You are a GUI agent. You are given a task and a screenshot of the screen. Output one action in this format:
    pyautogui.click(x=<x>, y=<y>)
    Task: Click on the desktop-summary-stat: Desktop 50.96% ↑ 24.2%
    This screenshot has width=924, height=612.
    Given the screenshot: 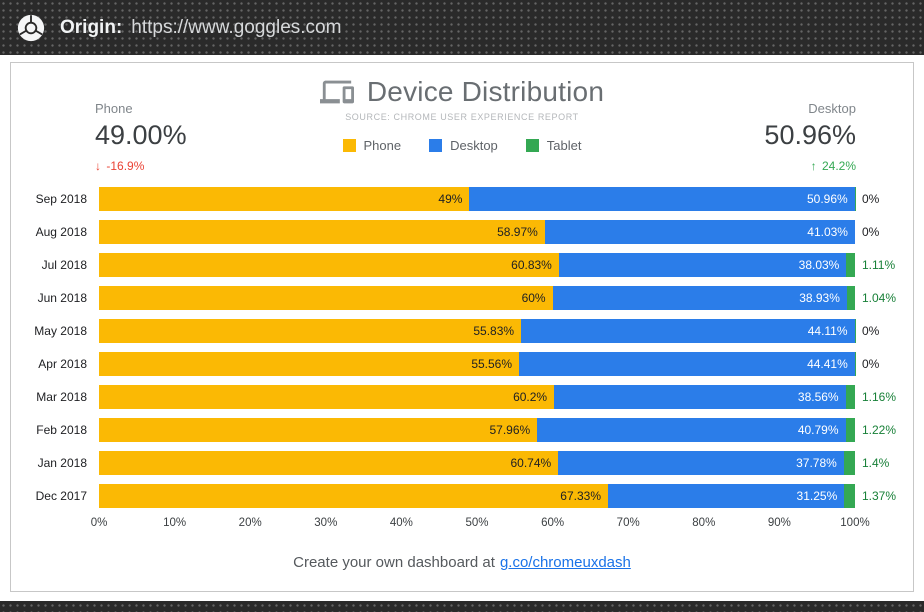 What is the action you would take?
    pyautogui.click(x=810, y=137)
    